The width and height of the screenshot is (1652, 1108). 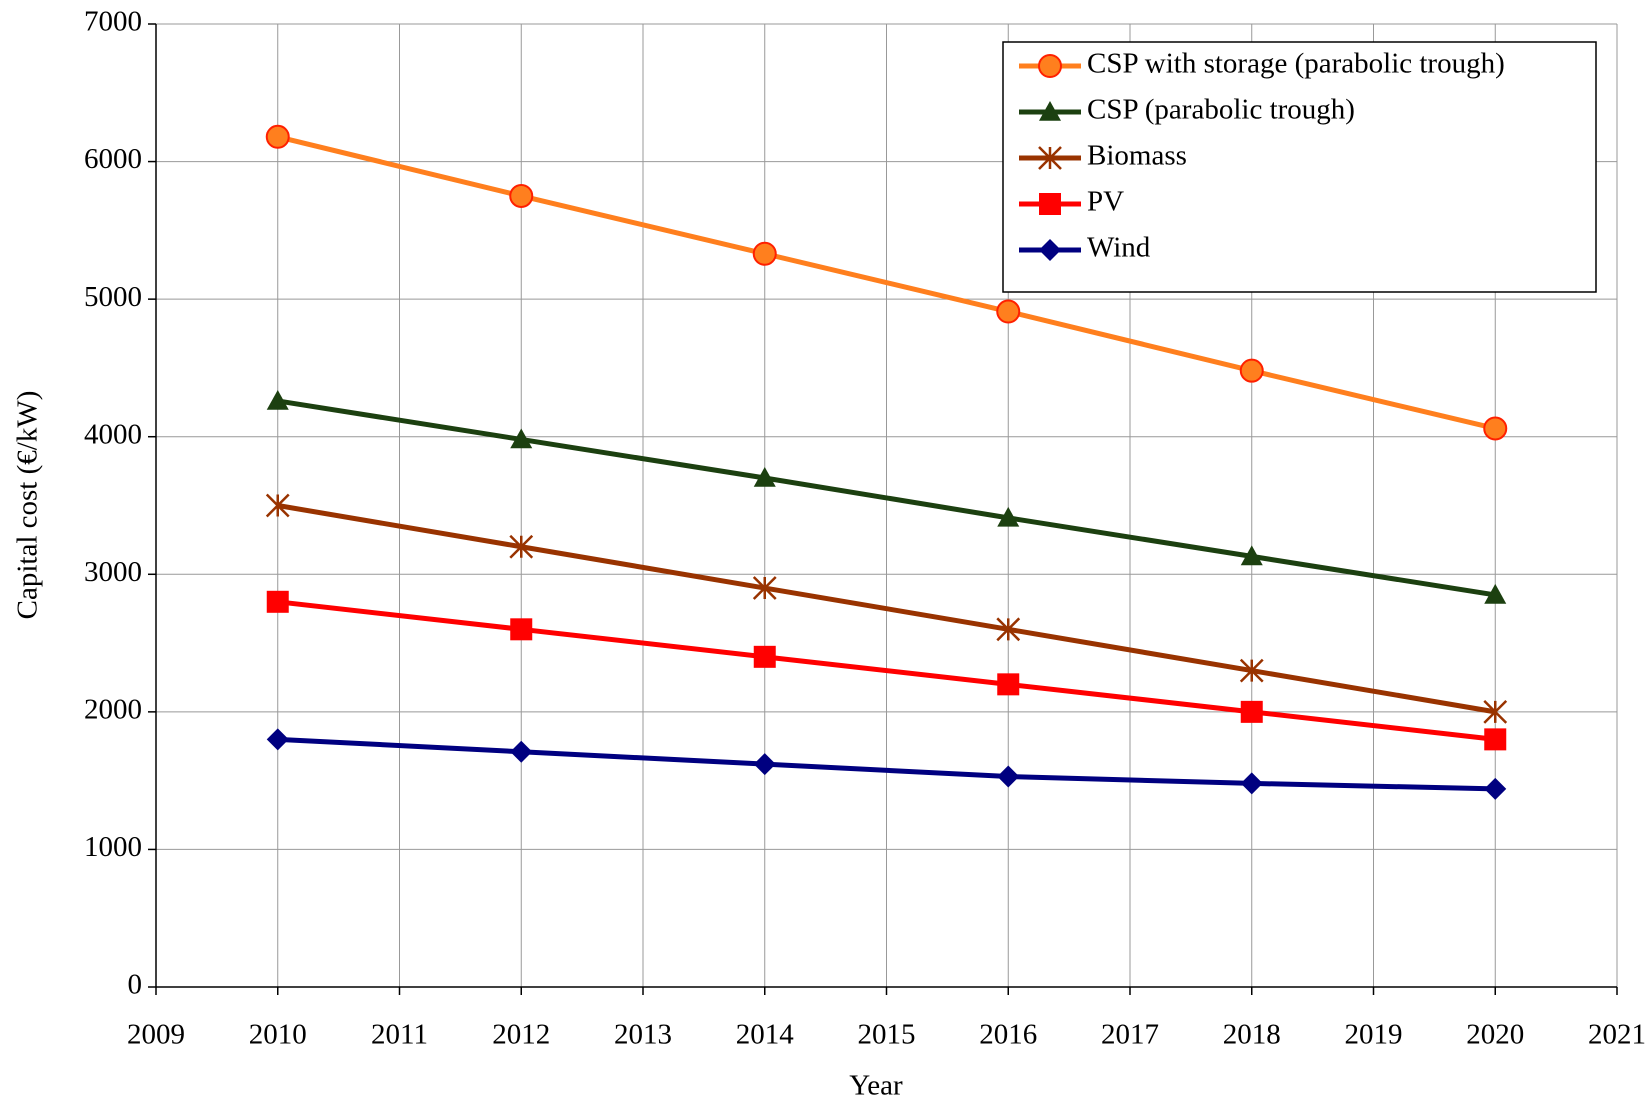 What do you see at coordinates (1252, 1035) in the screenshot?
I see `x-tick-label: 2018` at bounding box center [1252, 1035].